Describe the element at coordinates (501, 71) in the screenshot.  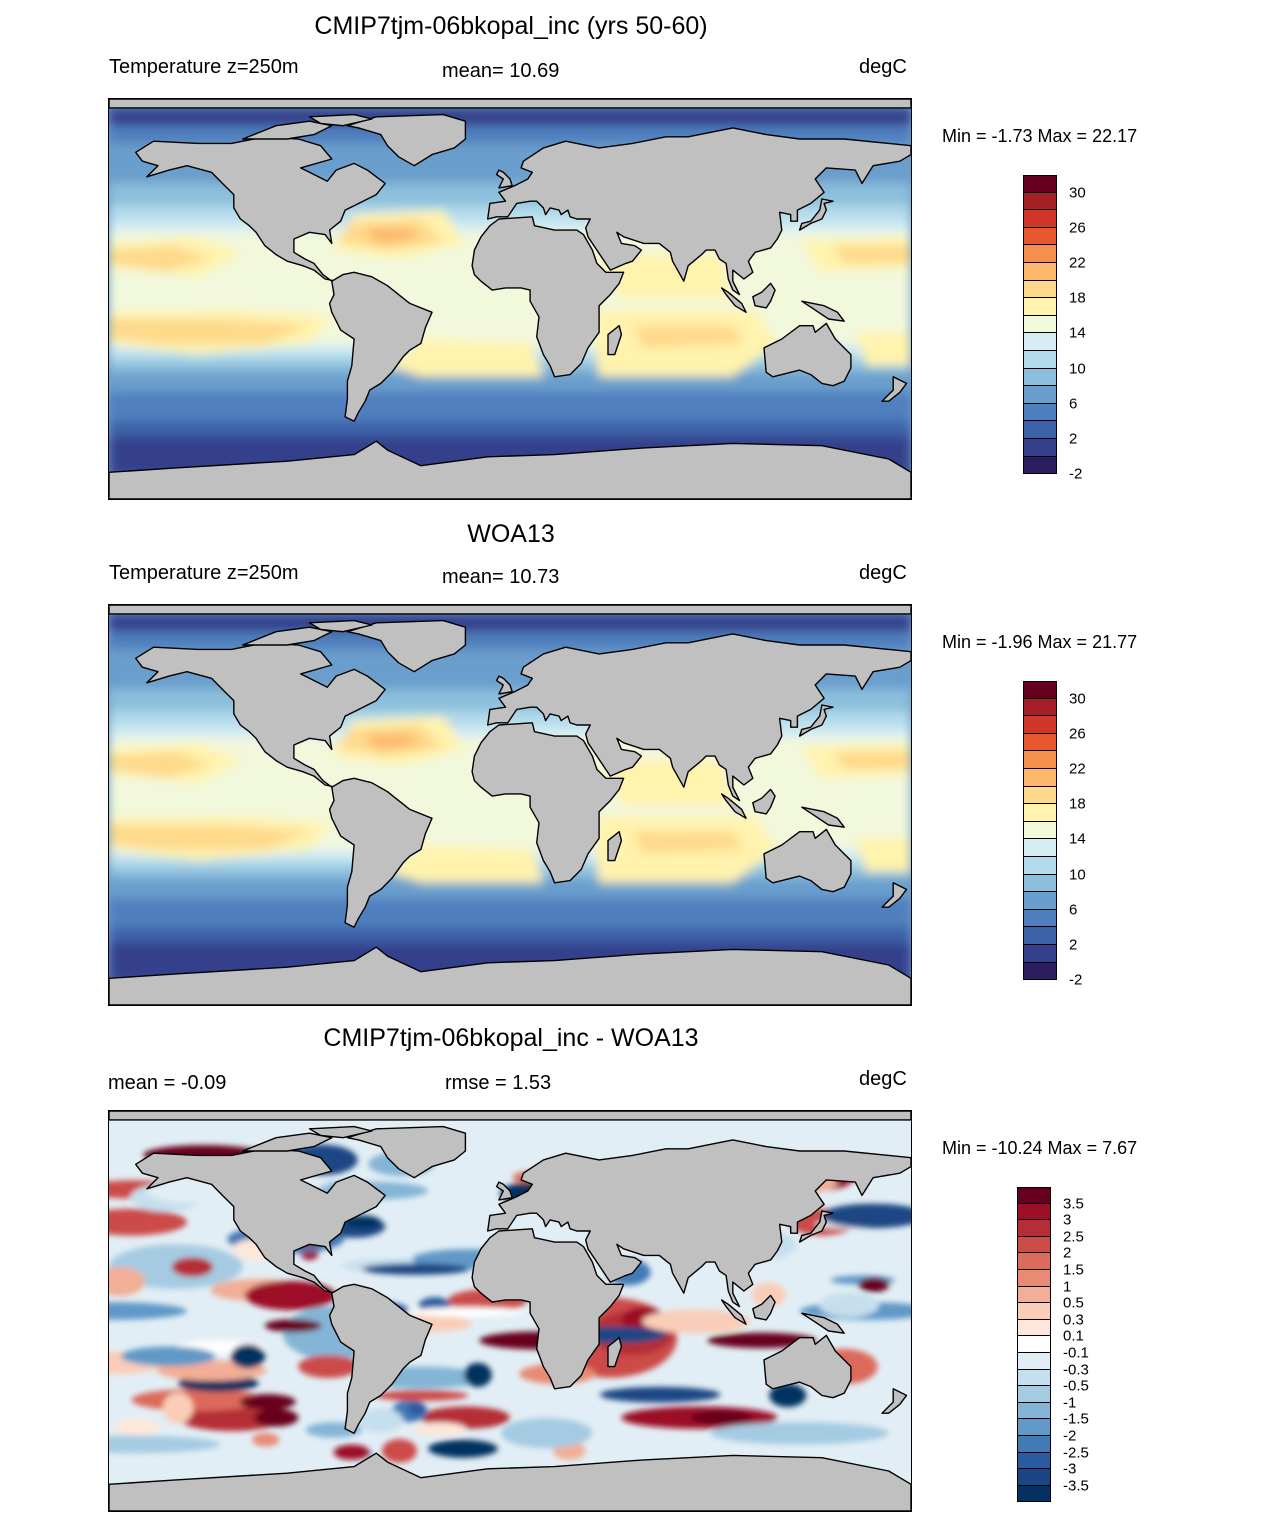
I see `mean-label: mean= 10.69` at that location.